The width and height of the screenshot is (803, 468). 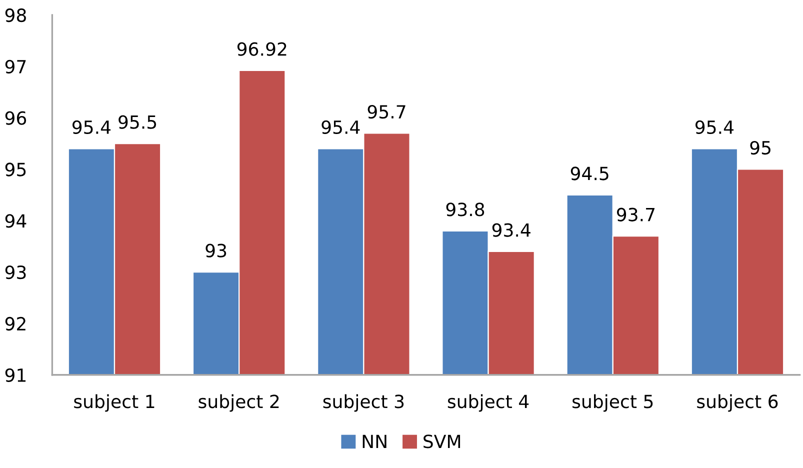 I want to click on x-tick-label: subject 6, so click(x=737, y=403).